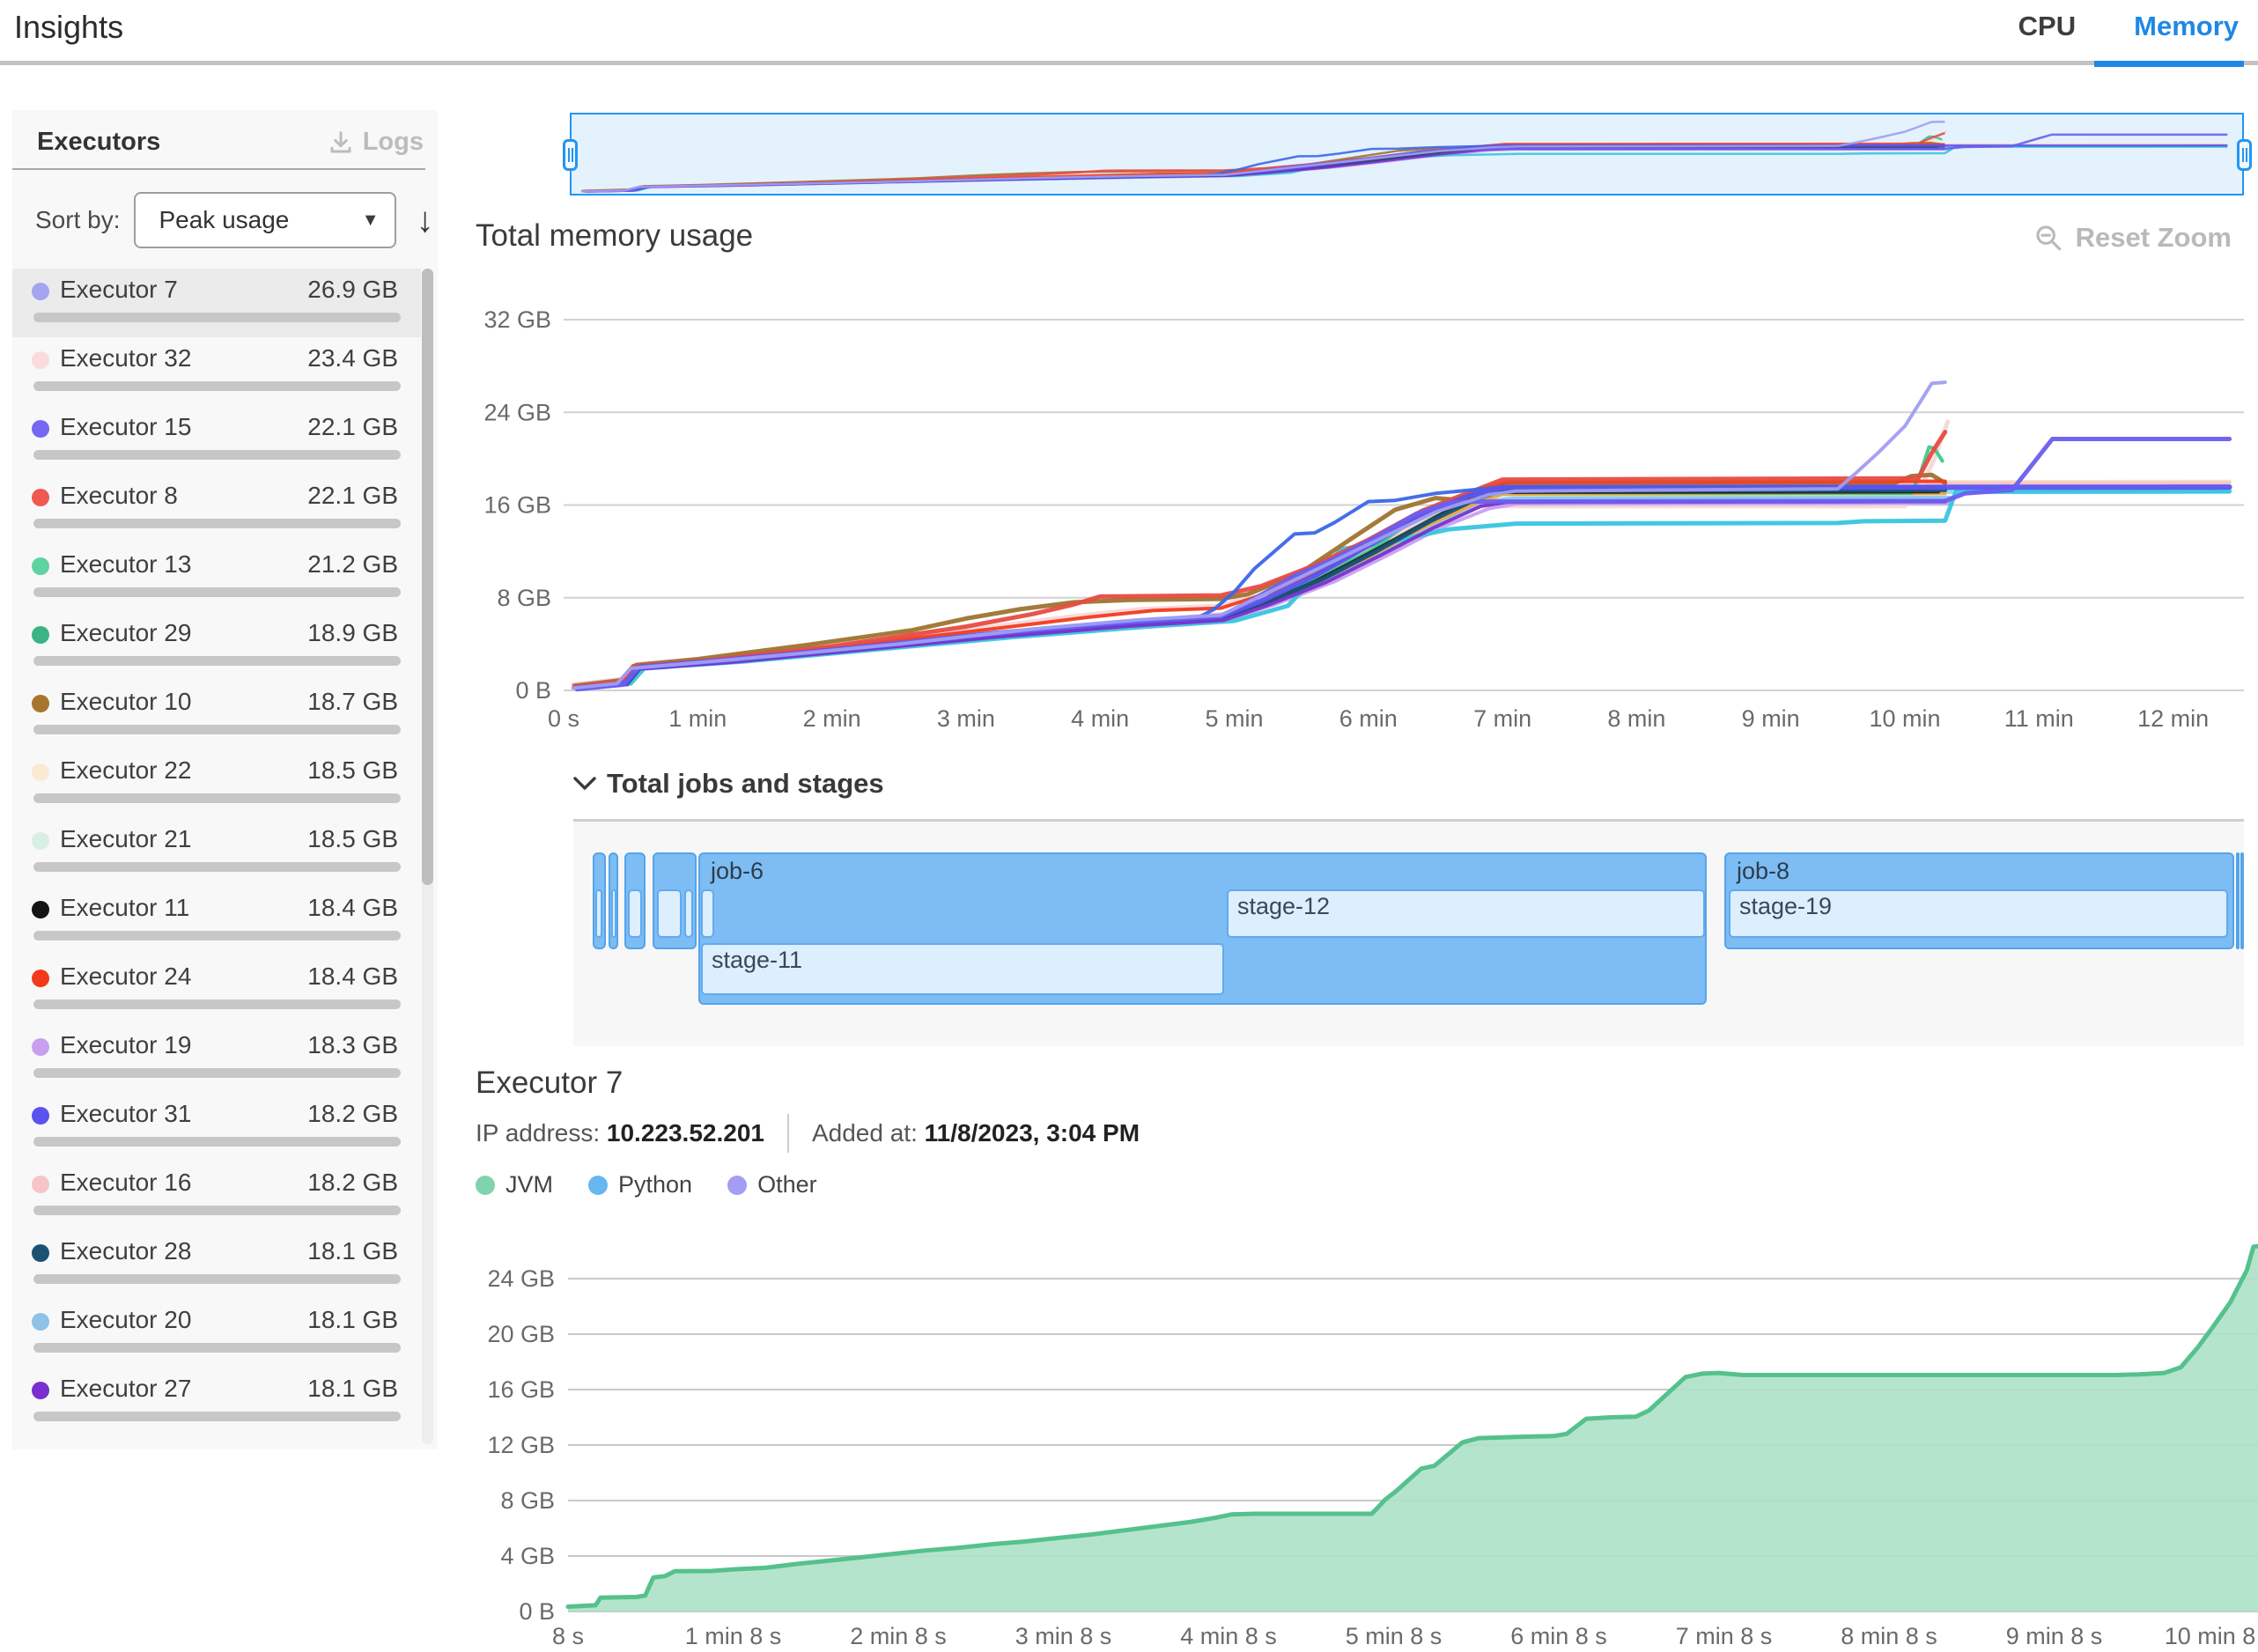  I want to click on executor-row-executor-27: Executor 27 18.1 GB, so click(216, 1402).